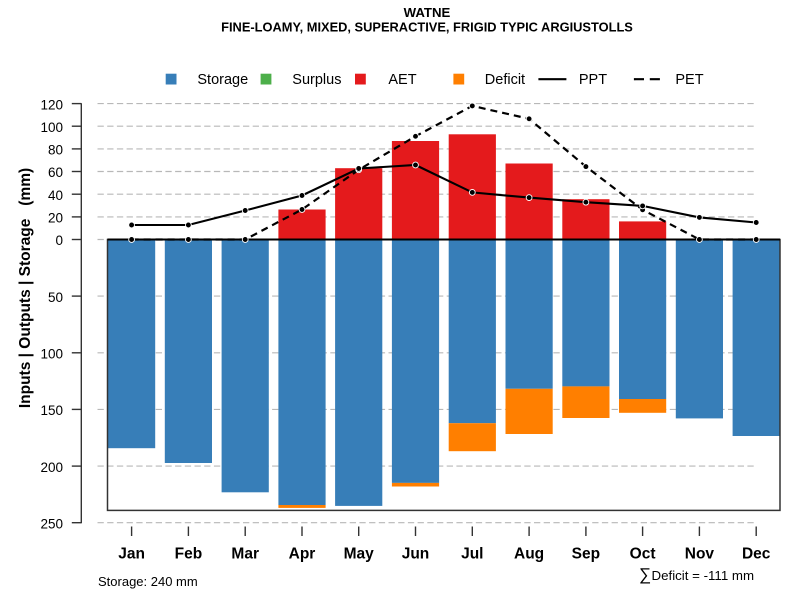  What do you see at coordinates (529, 554) in the screenshot?
I see `svg-text: Aug` at bounding box center [529, 554].